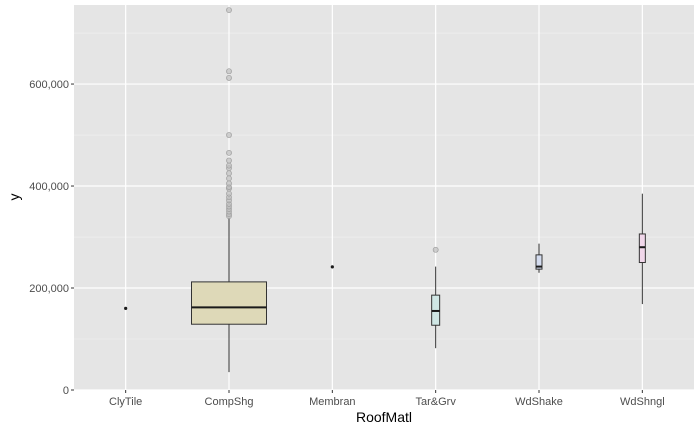  I want to click on box-compshg, so click(229, 190).